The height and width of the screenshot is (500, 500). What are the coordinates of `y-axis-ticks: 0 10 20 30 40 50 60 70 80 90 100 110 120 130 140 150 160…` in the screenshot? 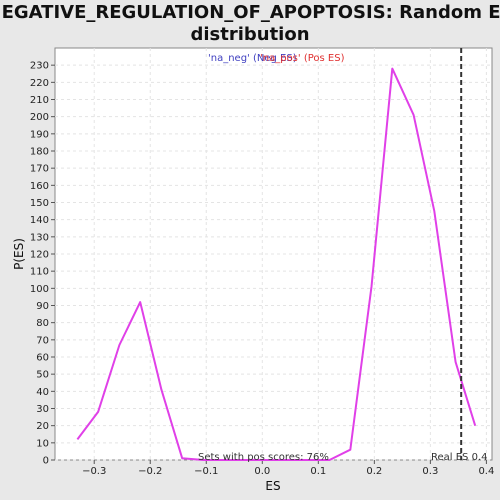 It's located at (42, 264).